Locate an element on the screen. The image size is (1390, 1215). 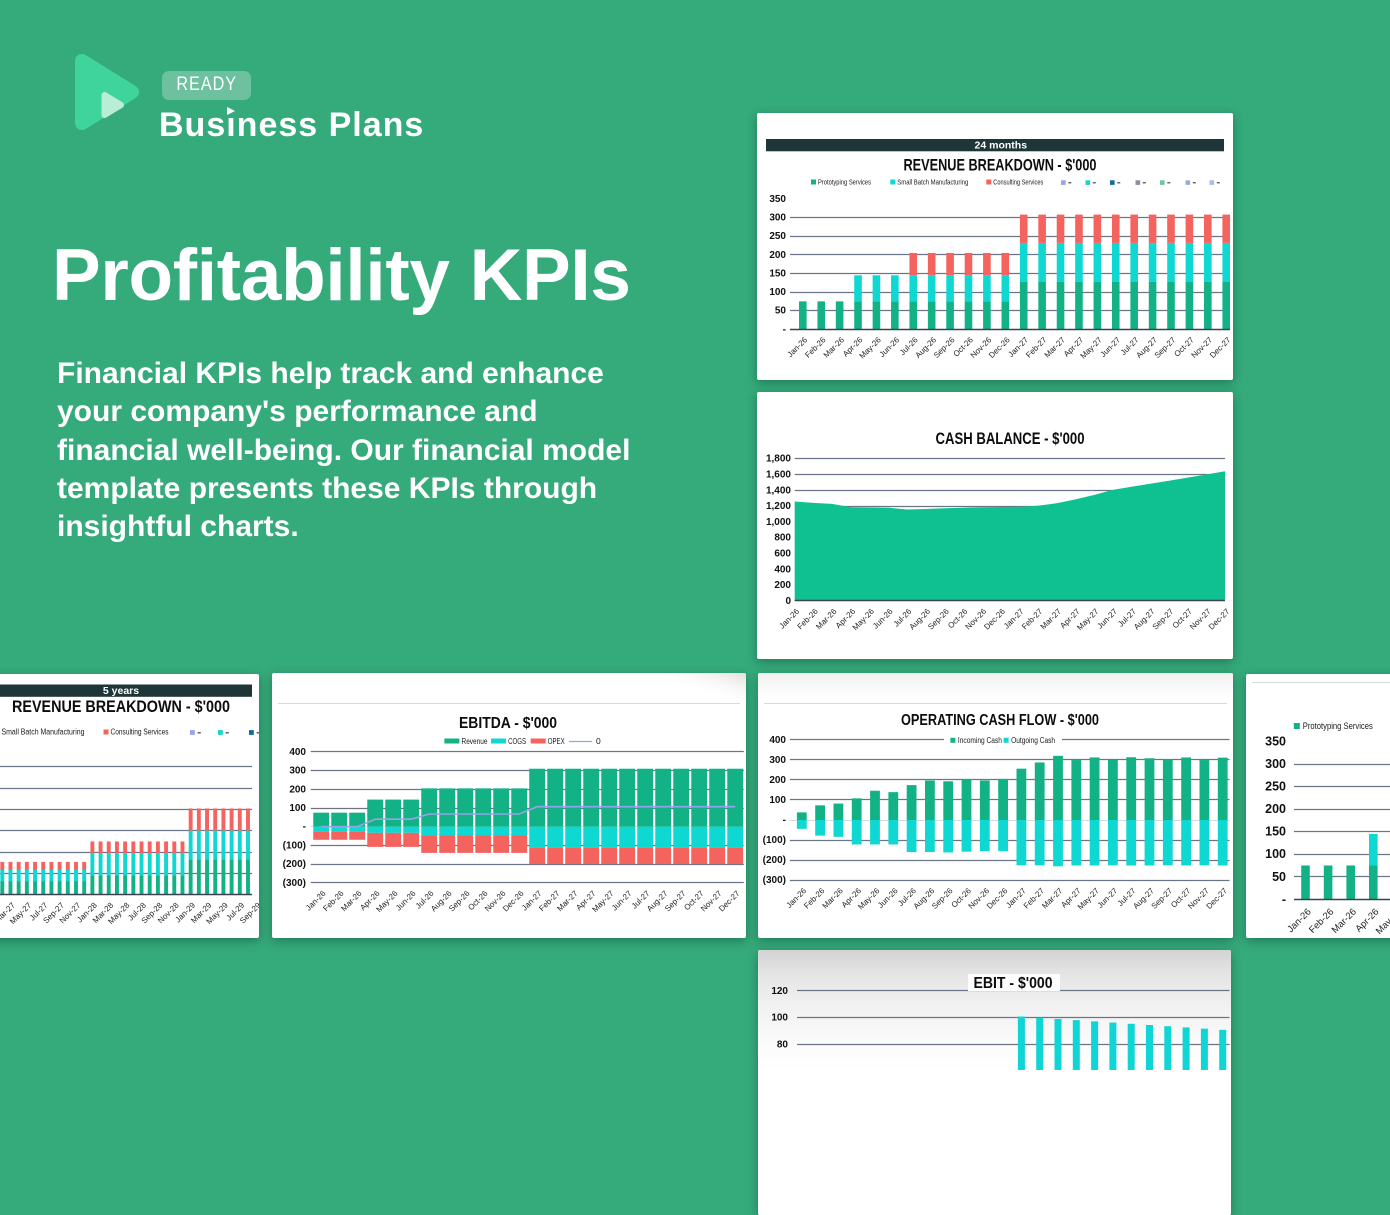
svg-text: Outgoing Cash is located at coordinates (1033, 740).